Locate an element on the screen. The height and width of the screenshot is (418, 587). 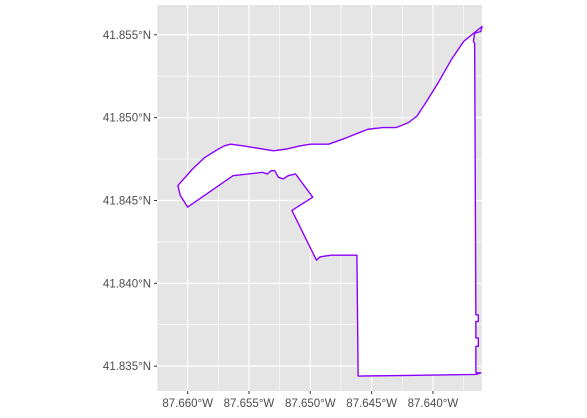
y-tick-label: 41.855°N is located at coordinates (127, 36).